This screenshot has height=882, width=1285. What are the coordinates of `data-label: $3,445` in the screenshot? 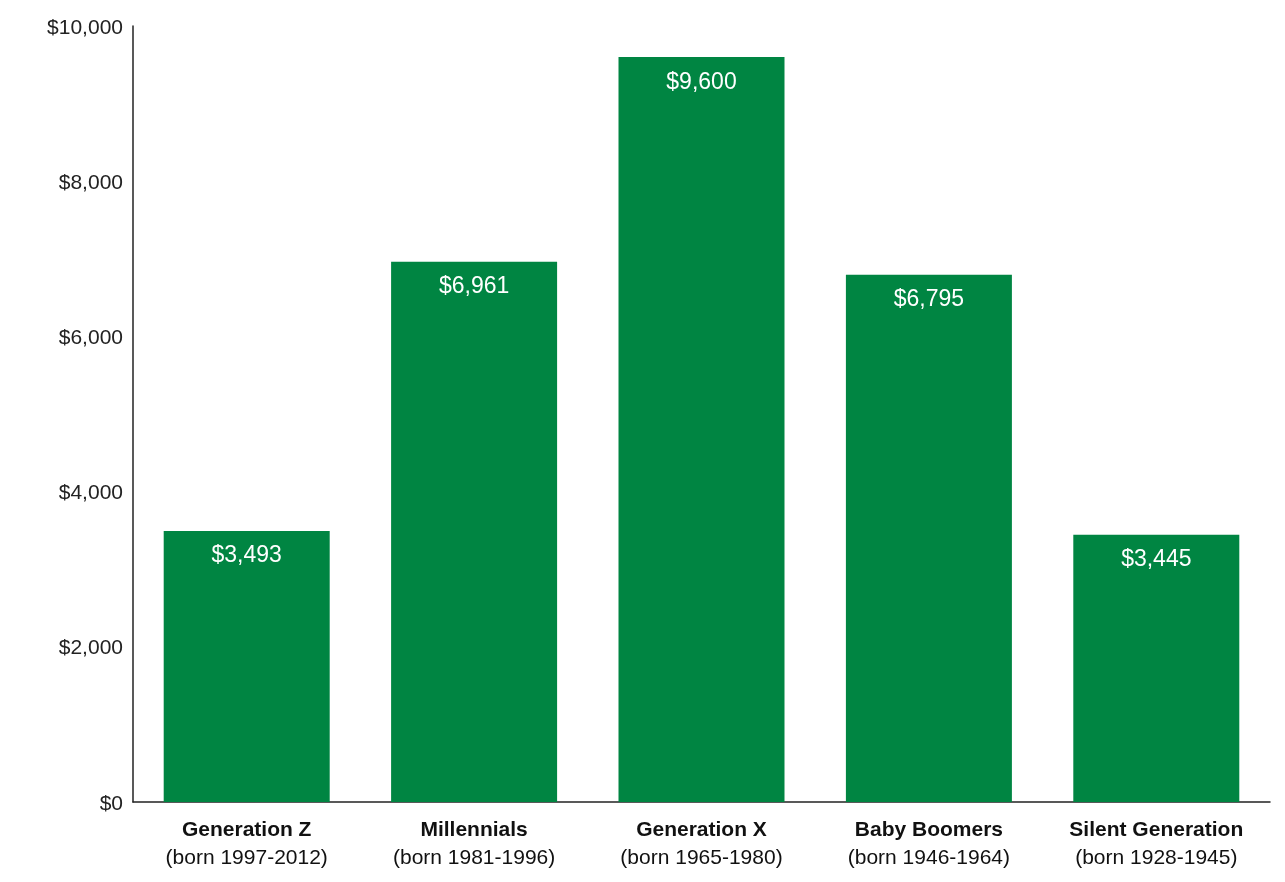 It's located at (1156, 558).